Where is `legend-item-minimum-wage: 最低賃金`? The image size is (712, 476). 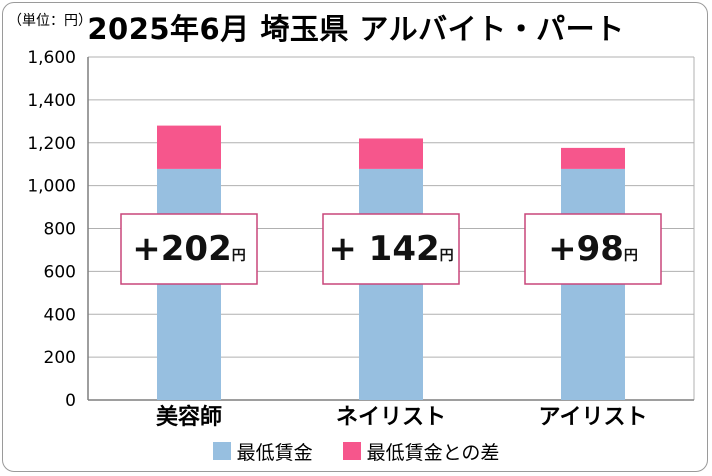 legend-item-minimum-wage: 最低賃金 is located at coordinates (262, 451).